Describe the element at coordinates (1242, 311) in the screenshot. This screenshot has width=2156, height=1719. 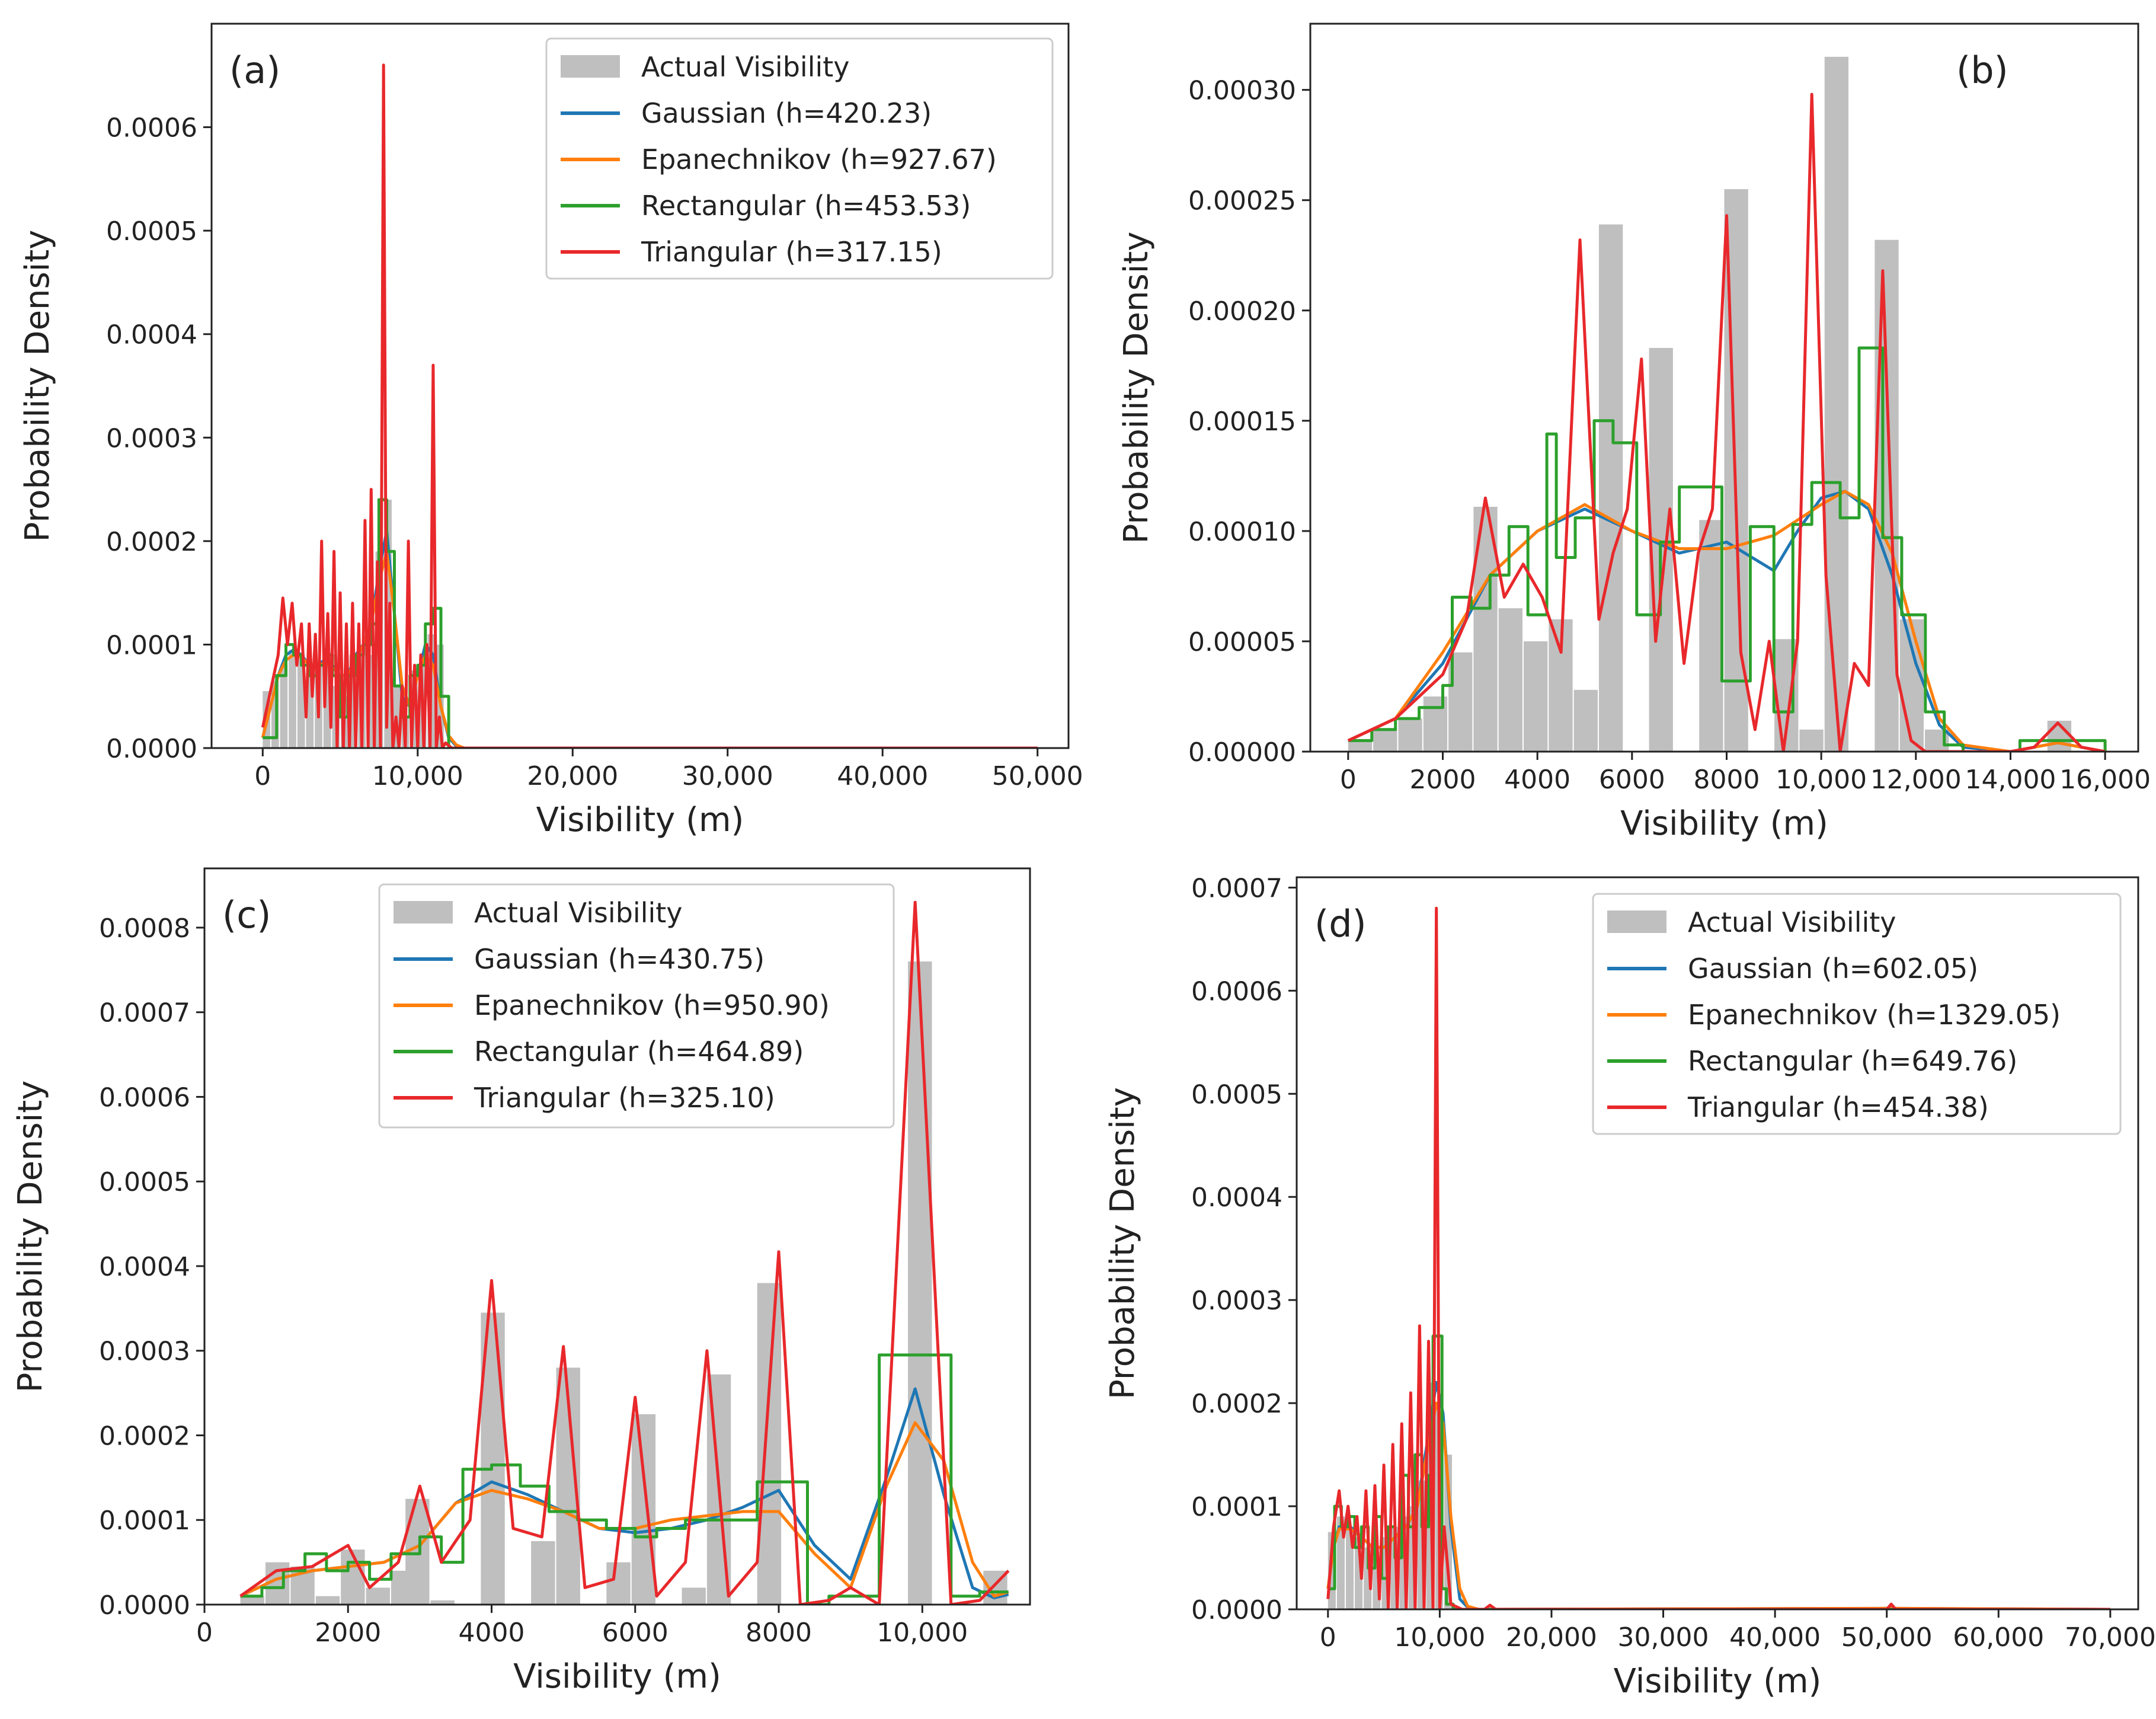
I see `y-tick-label: 0.00020` at that location.